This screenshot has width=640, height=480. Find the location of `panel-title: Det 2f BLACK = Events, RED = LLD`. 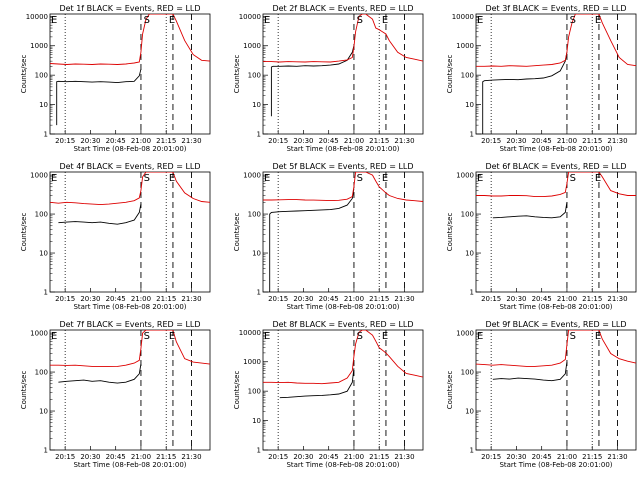

panel-title: Det 2f BLACK = Events, RED = LLD is located at coordinates (342, 8).